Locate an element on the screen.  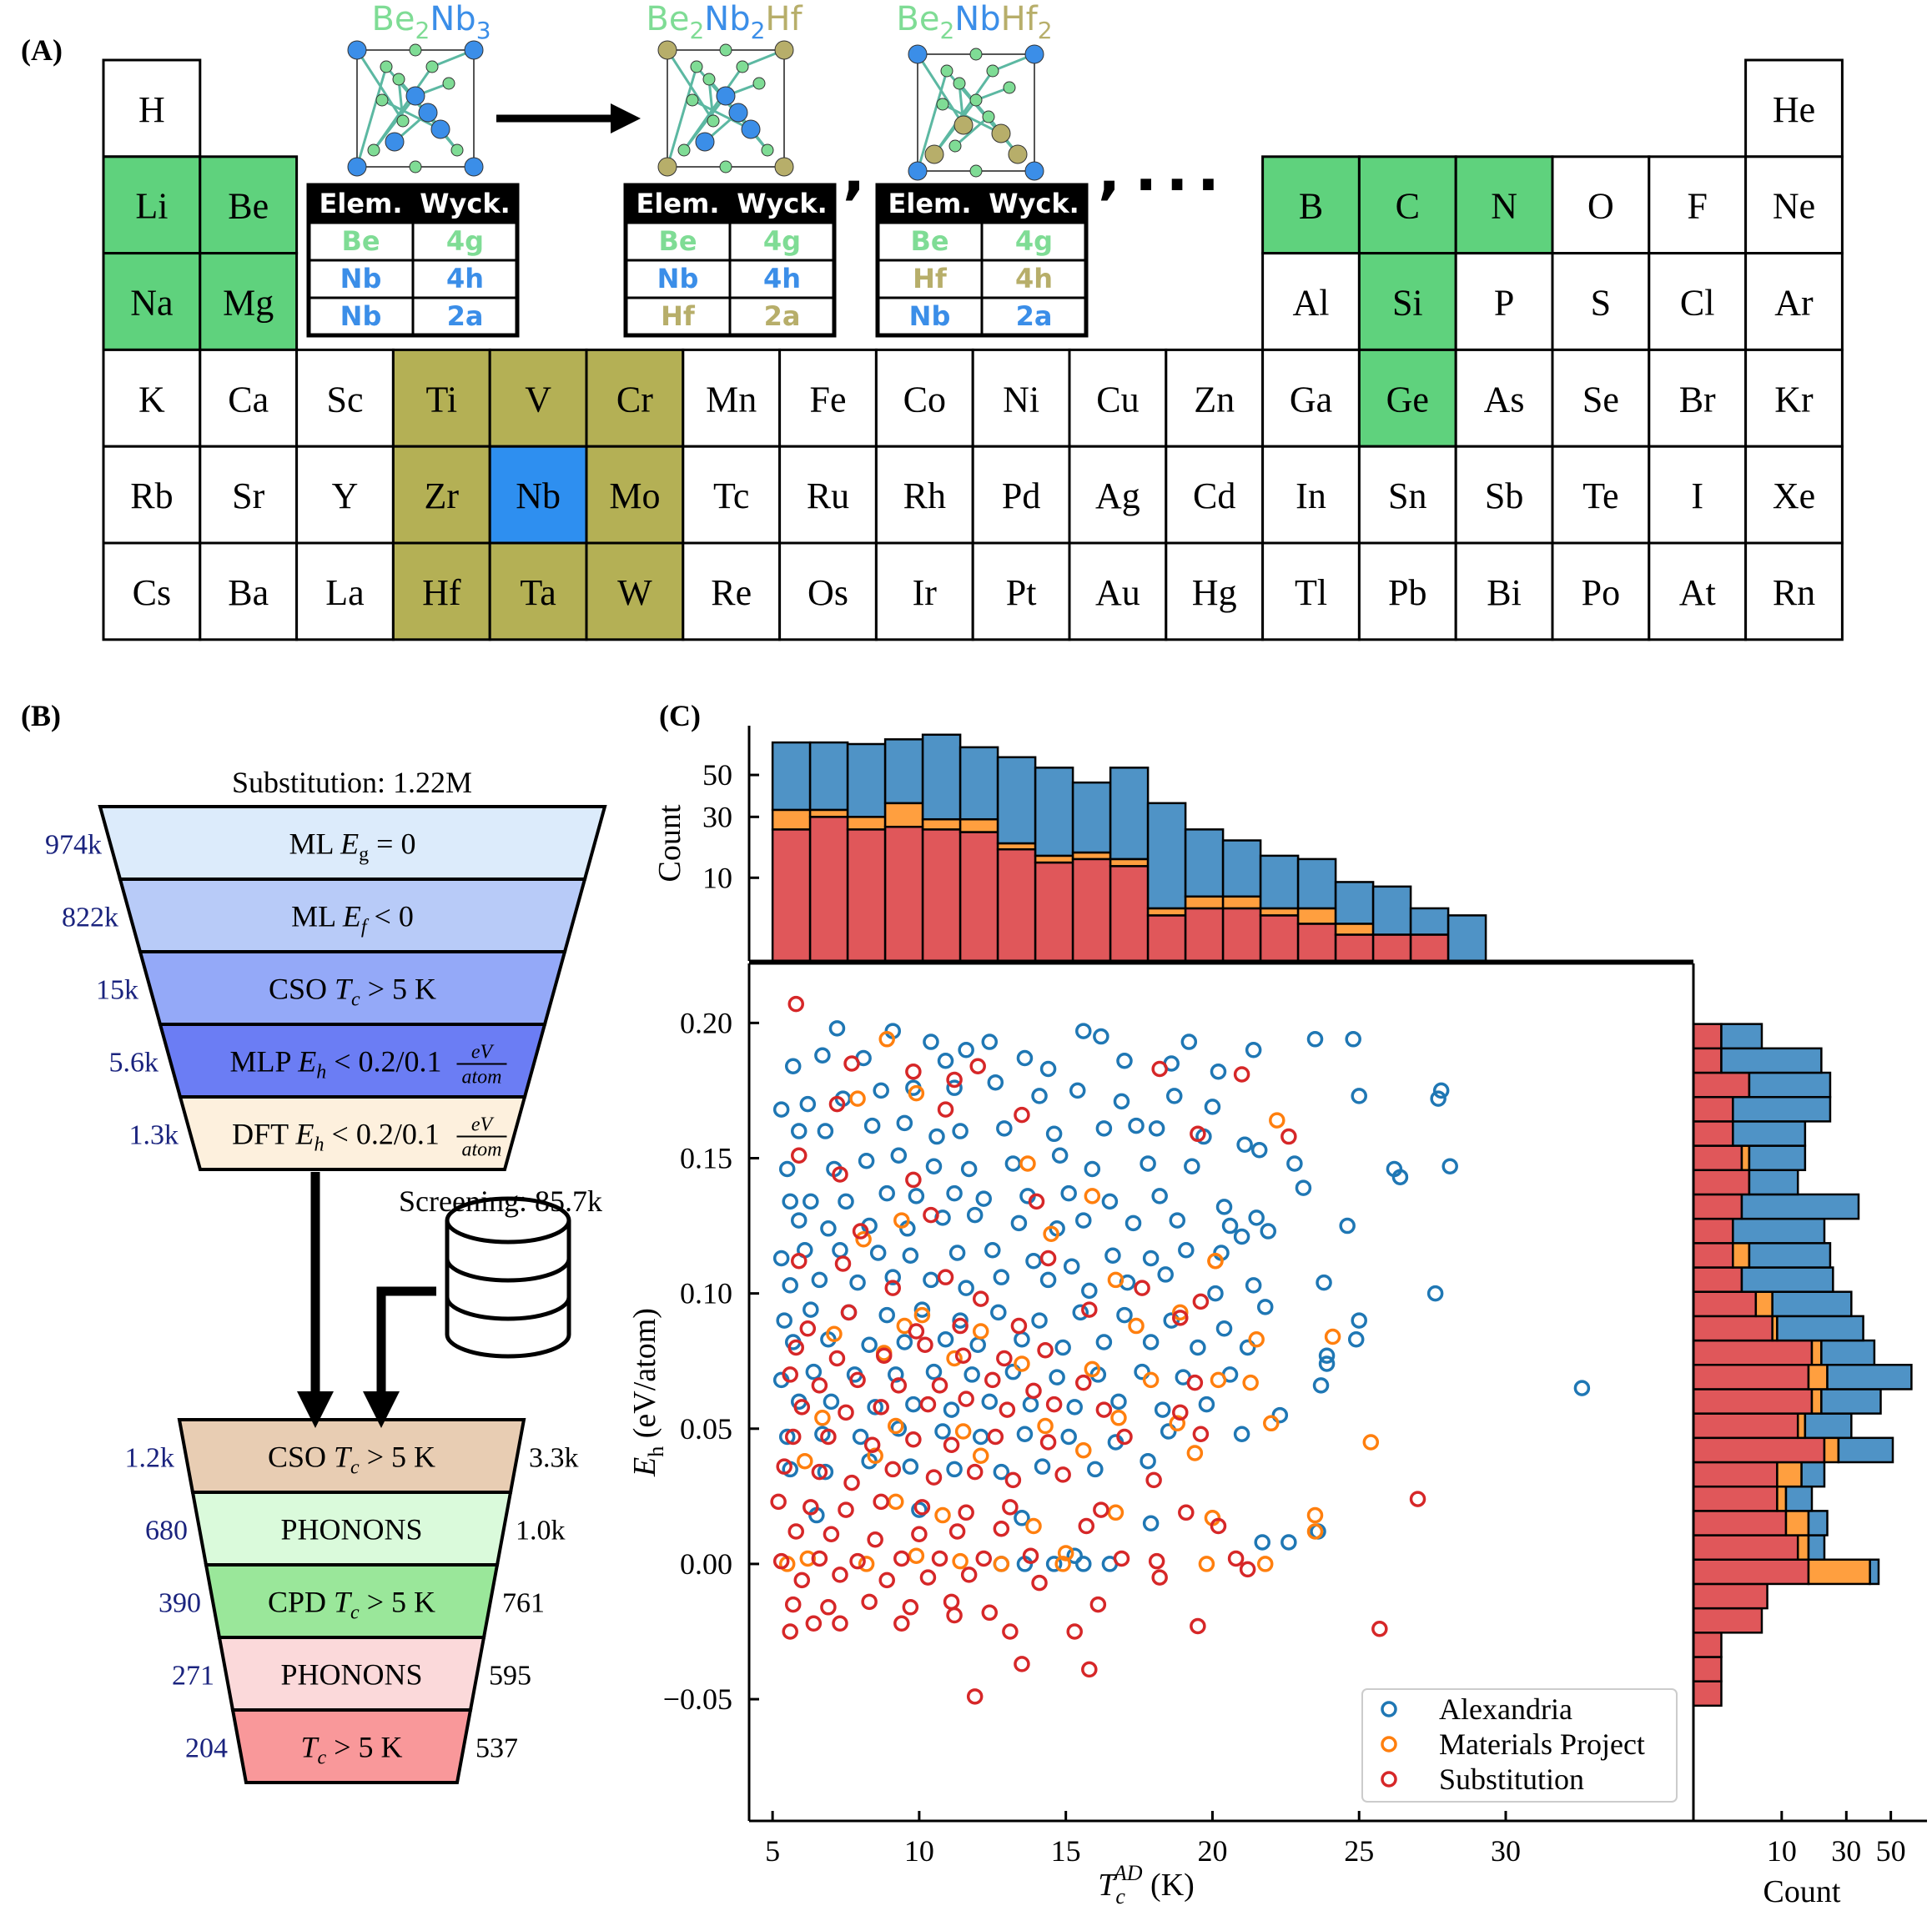
structure-3: Be2​NbHf2​ Elem. Wyck. Be 4g Hf 4h Nb 2a is located at coordinates (982, 169).